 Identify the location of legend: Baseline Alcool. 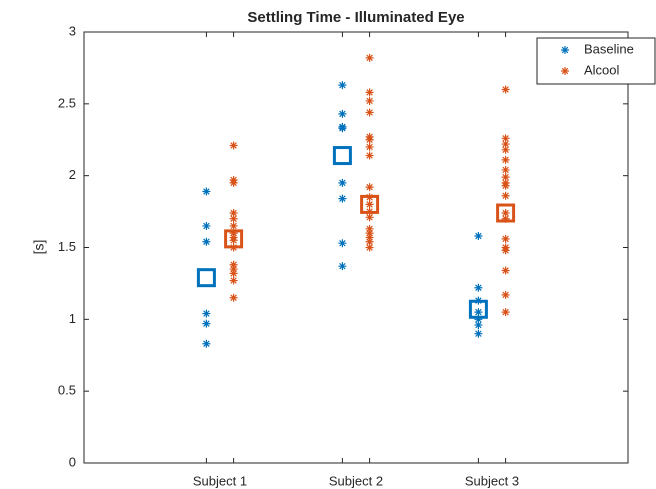
(596, 61).